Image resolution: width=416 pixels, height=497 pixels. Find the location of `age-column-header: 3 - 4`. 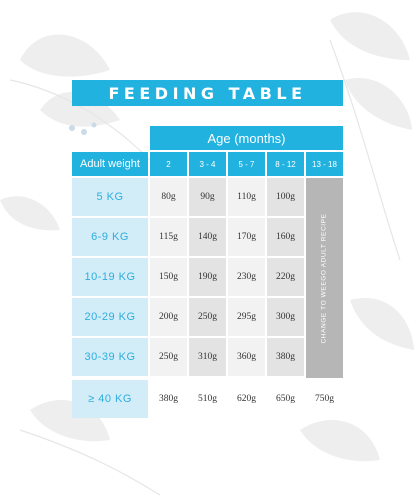

age-column-header: 3 - 4 is located at coordinates (207, 164).